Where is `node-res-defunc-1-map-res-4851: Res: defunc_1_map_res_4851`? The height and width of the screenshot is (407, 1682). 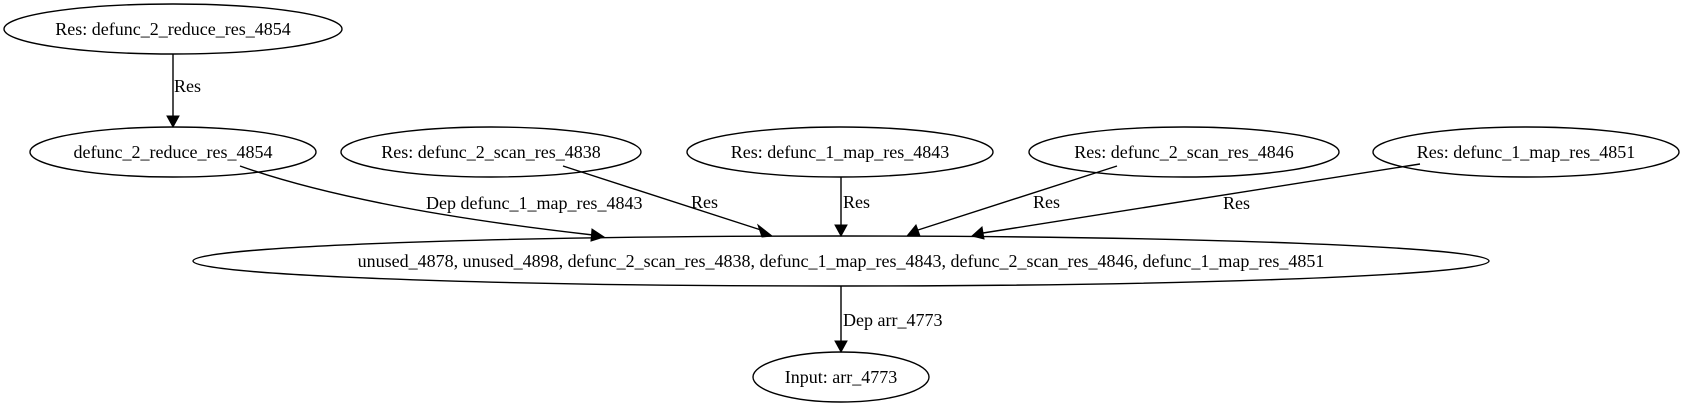
node-res-defunc-1-map-res-4851: Res: defunc_1_map_res_4851 is located at coordinates (1526, 152).